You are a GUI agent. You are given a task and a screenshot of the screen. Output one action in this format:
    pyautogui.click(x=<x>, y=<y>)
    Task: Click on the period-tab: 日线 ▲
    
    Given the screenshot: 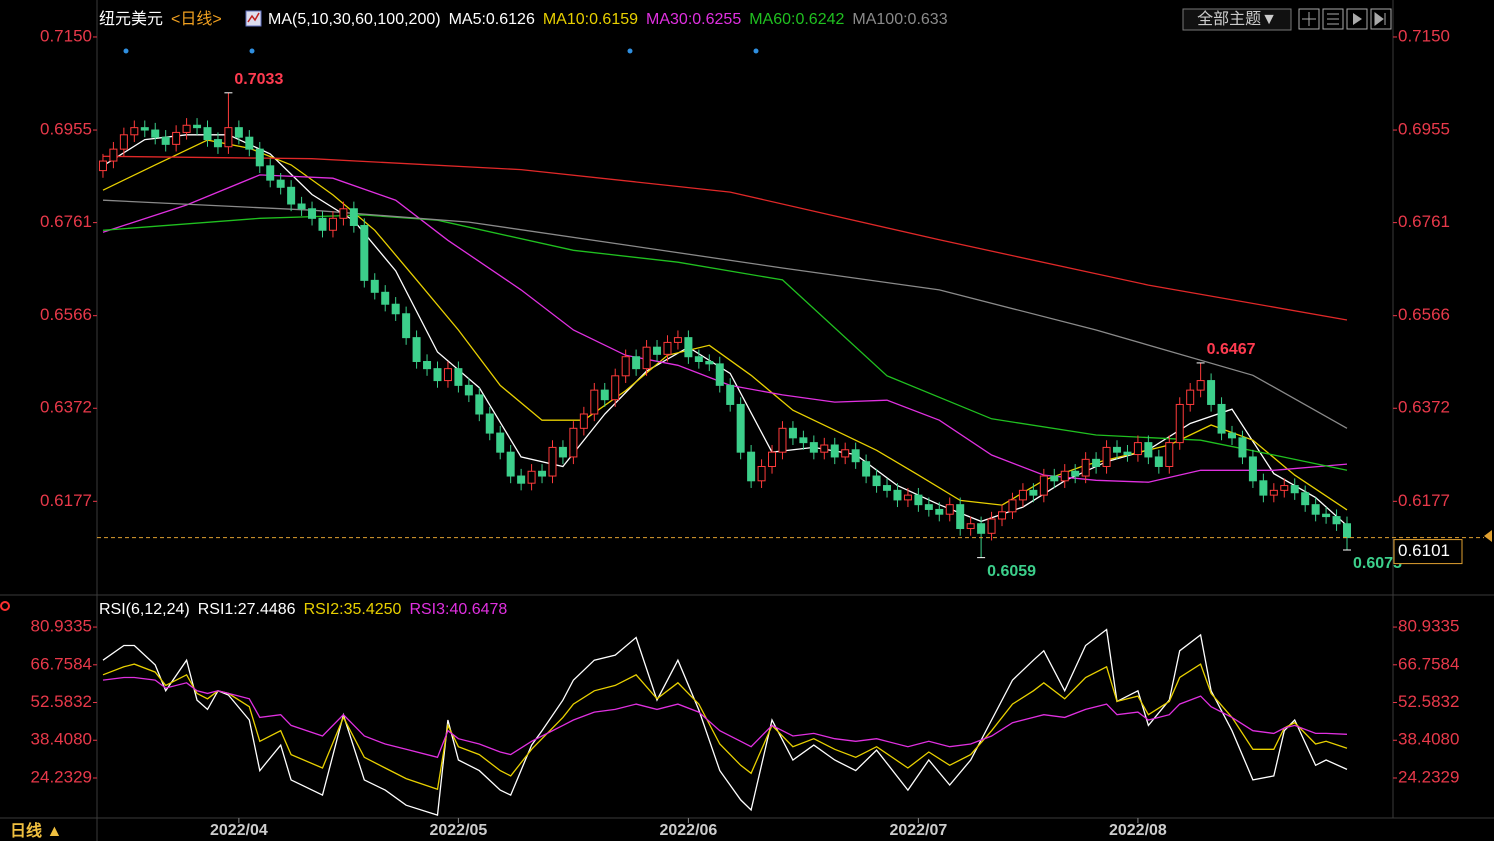 What is the action you would take?
    pyautogui.click(x=36, y=830)
    